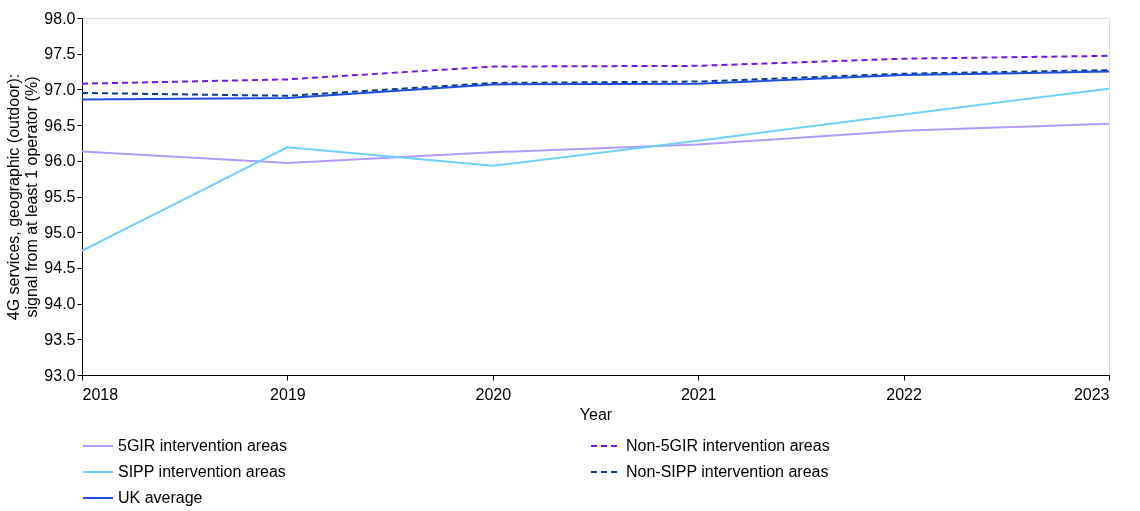 Image resolution: width=1140 pixels, height=511 pixels. I want to click on y-tick-label: 95.0, so click(60, 232).